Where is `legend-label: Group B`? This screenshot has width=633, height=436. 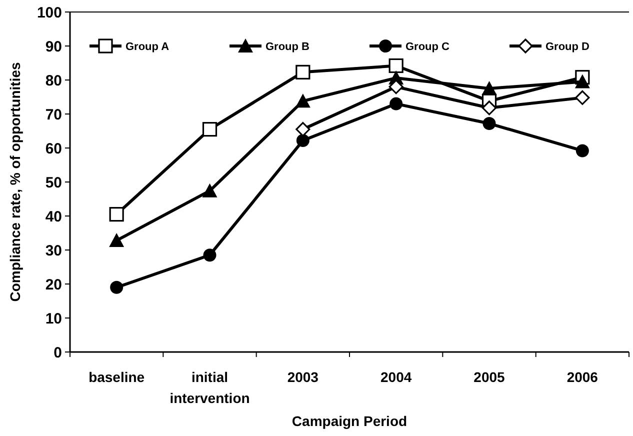
legend-label: Group B is located at coordinates (288, 46).